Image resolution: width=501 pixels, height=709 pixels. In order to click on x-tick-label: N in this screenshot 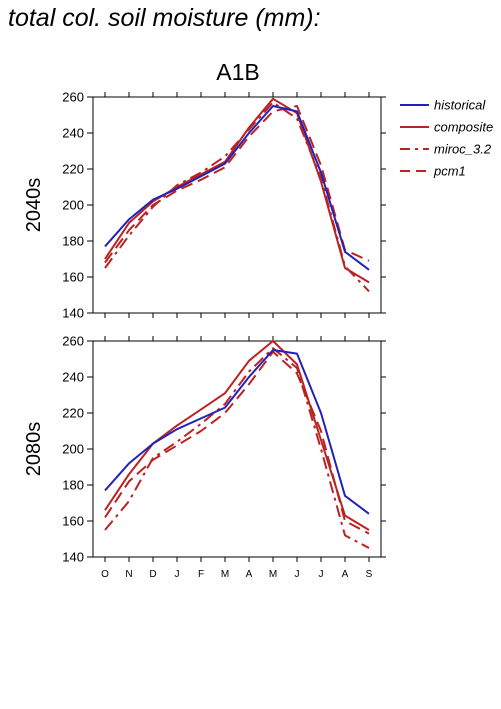, I will do `click(128, 574)`.